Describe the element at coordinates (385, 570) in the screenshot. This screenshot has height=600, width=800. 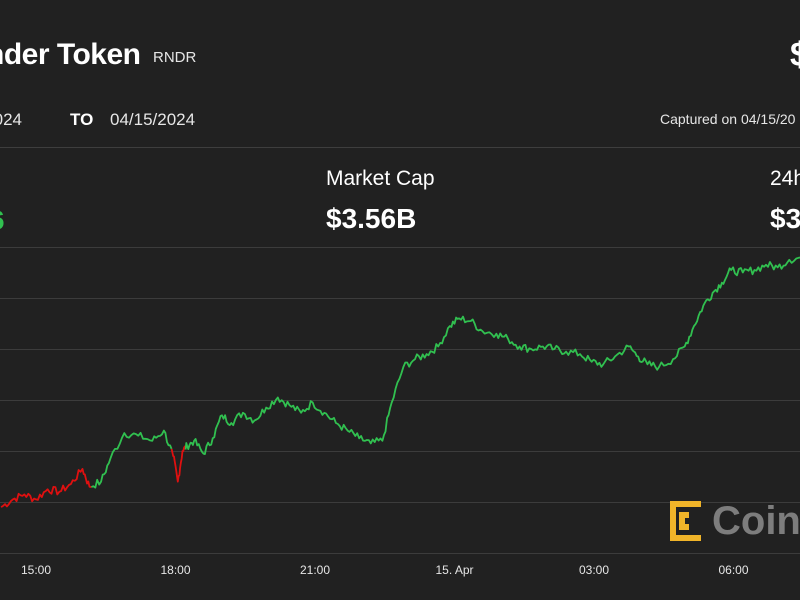
I see `x-axis-ticks: 15:00 18:00 21:00 15. Apr 03:00 06:00` at that location.